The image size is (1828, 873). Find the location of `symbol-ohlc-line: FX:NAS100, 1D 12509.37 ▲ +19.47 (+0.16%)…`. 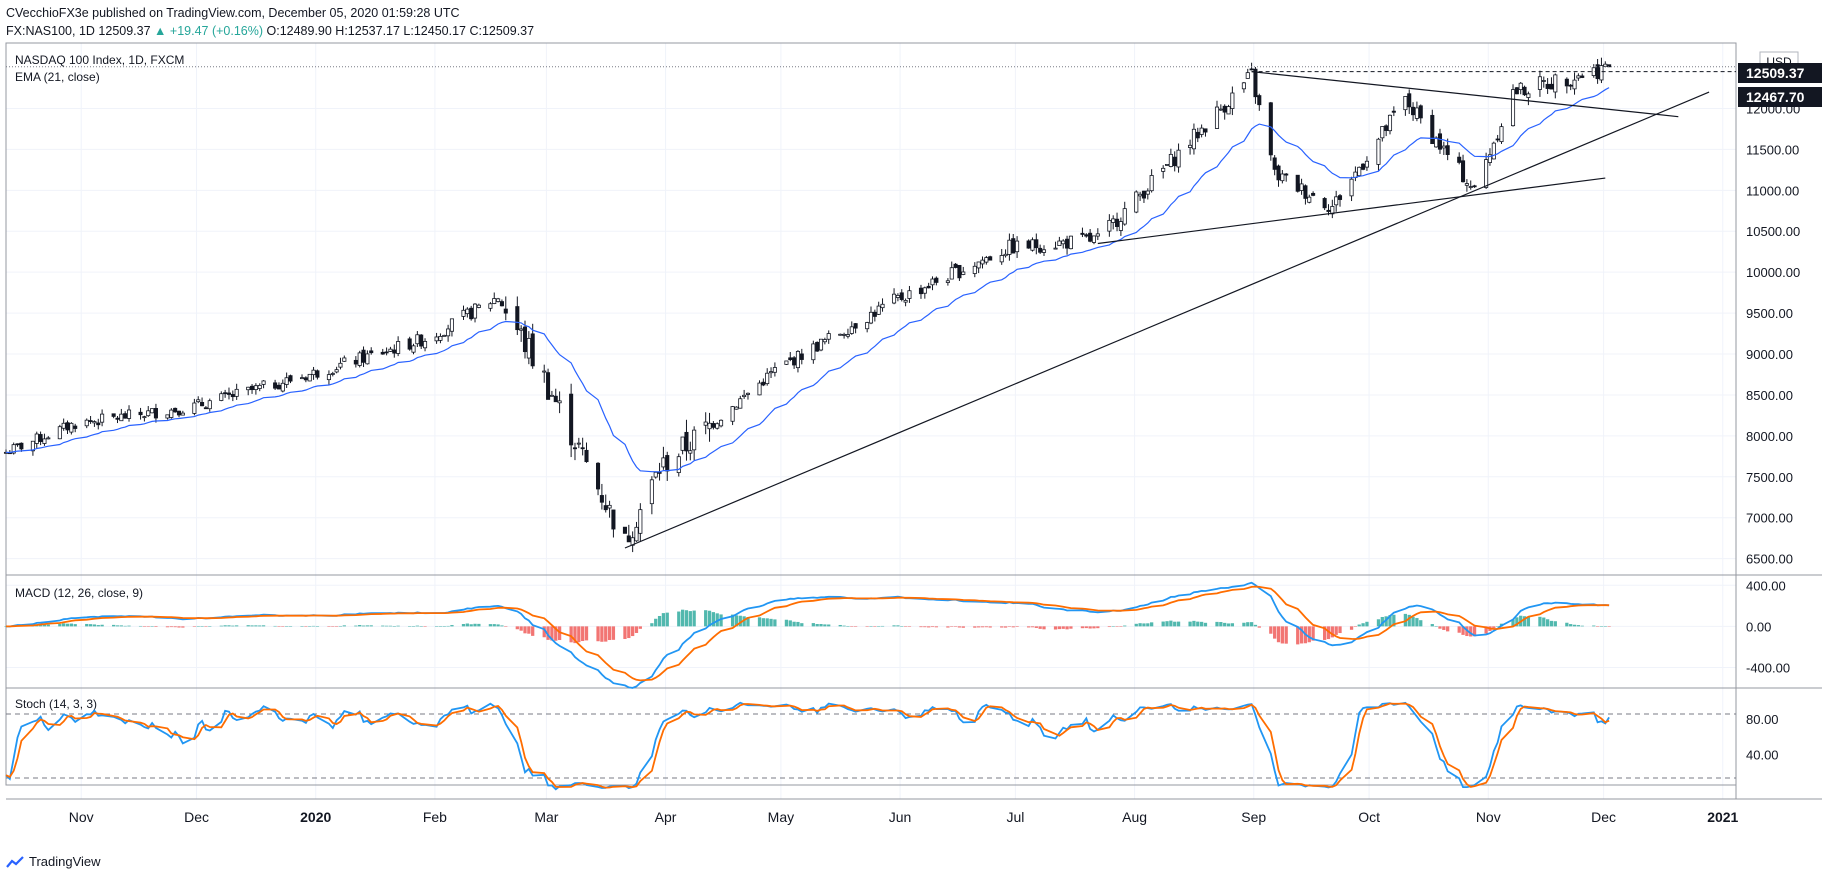

symbol-ohlc-line: FX:NAS100, 1D 12509.37 ▲ +19.47 (+0.16%)… is located at coordinates (270, 31).